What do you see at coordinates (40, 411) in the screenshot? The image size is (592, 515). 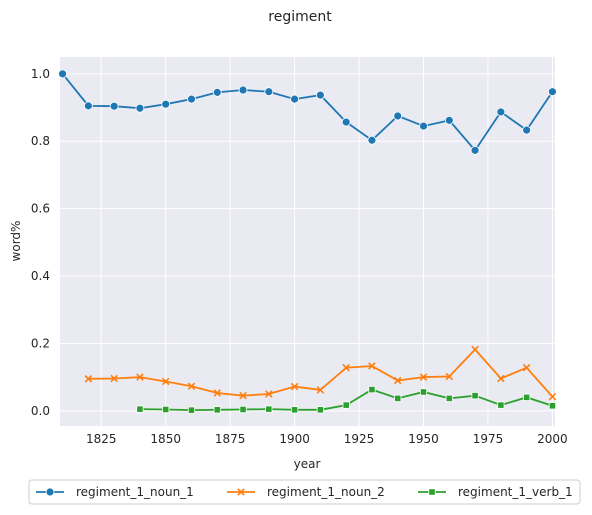 I see `y-tick-label: 0.0` at bounding box center [40, 411].